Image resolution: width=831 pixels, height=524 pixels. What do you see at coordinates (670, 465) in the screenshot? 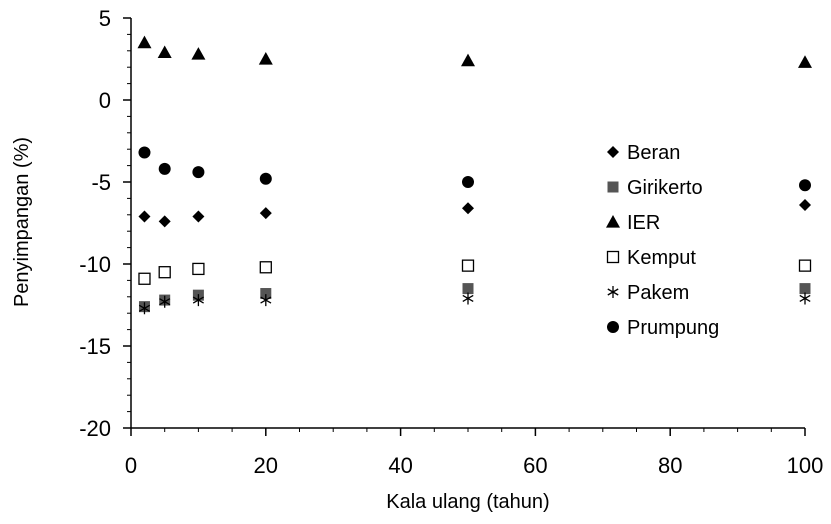
I see `x-tick-label: 80` at bounding box center [670, 465].